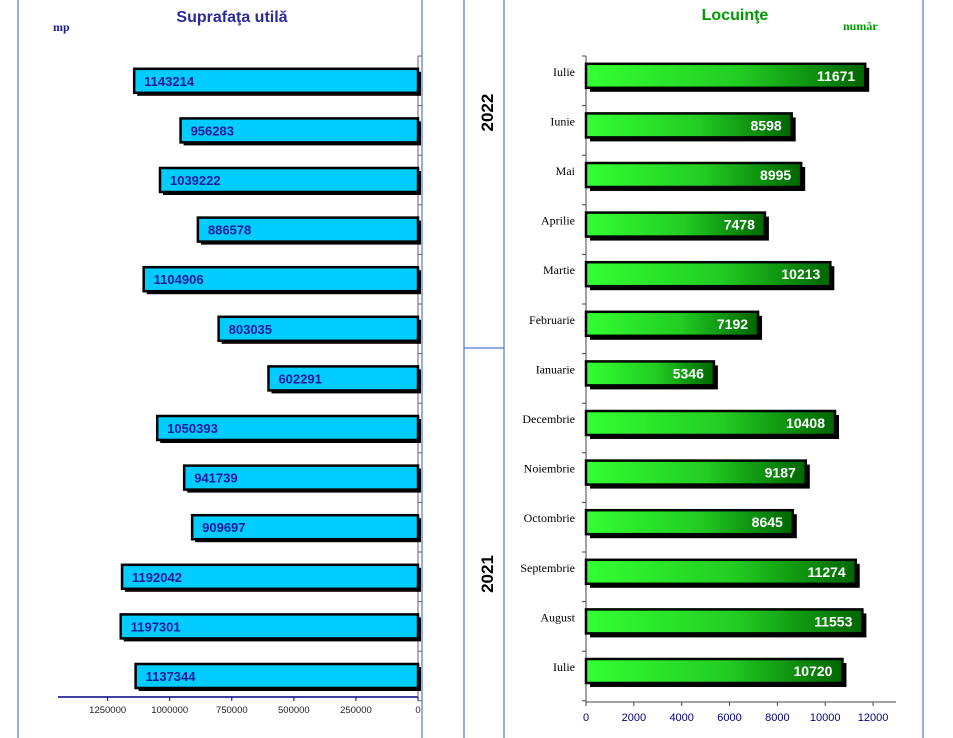 The height and width of the screenshot is (738, 953). I want to click on left-x-tick-label: 750000, so click(232, 710).